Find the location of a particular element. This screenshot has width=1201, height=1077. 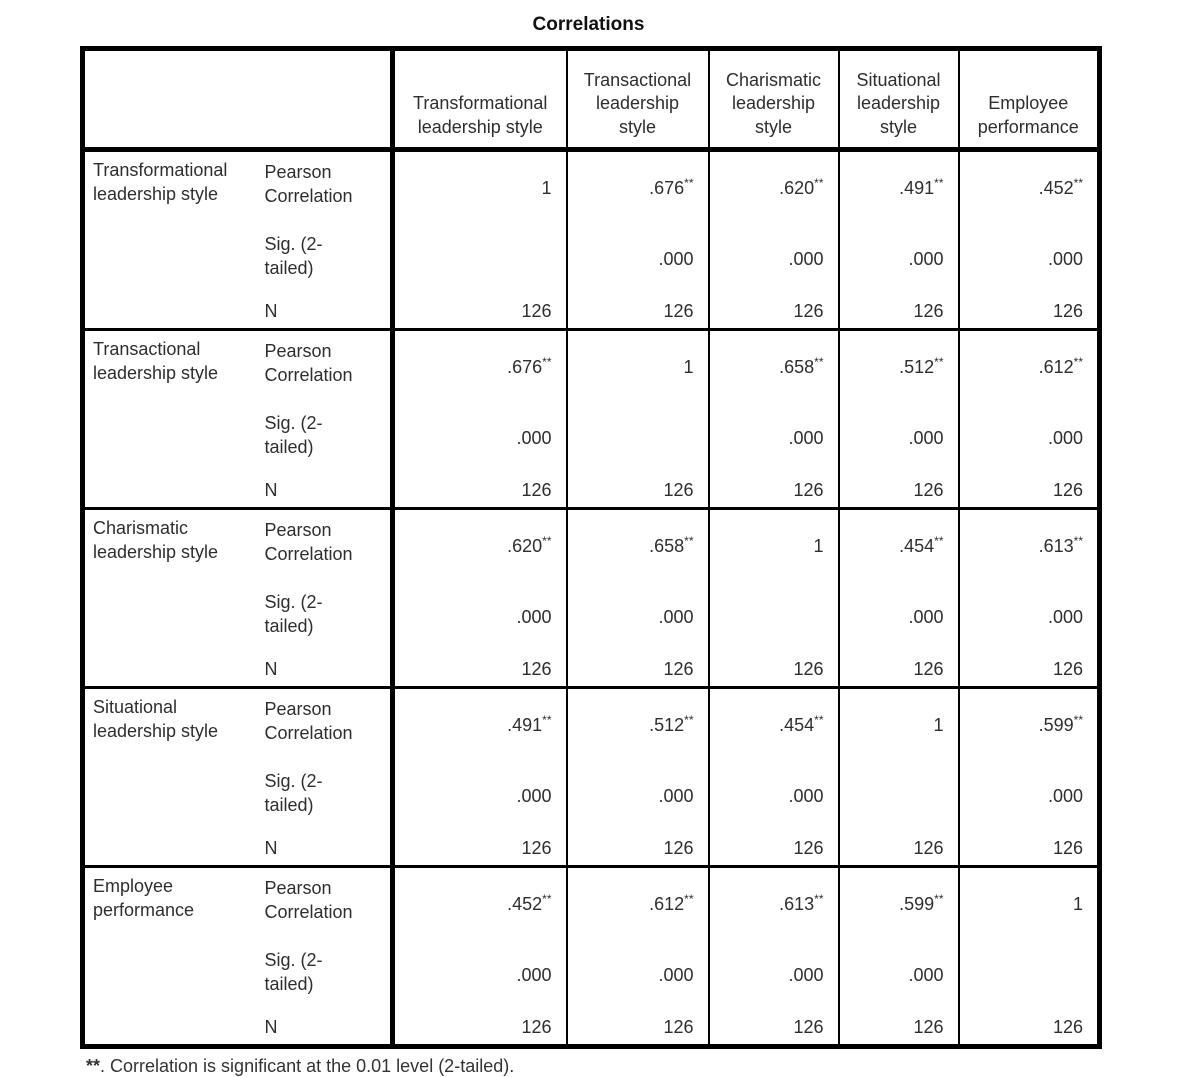

pearson-value-cell: .620** is located at coordinates (773, 186).